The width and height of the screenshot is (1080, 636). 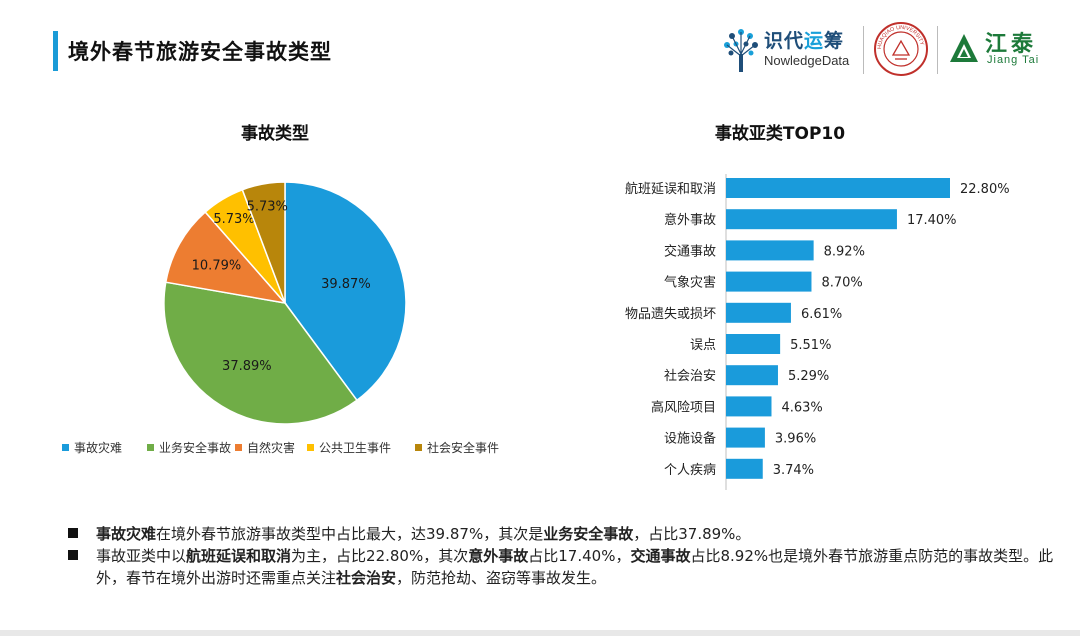 I want to click on jiangtai-cn-name: 江泰, so click(x=1011, y=44).